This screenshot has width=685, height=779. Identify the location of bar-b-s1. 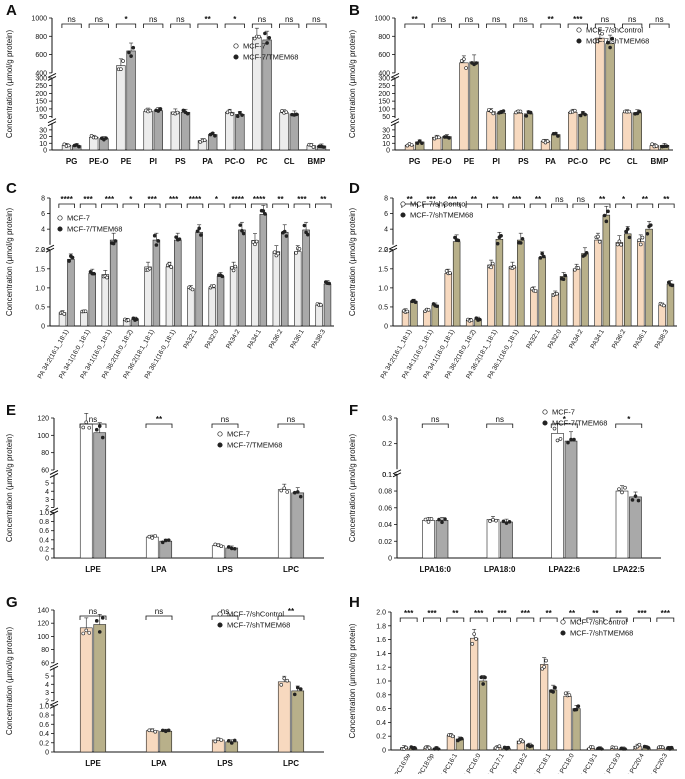
(474, 106).